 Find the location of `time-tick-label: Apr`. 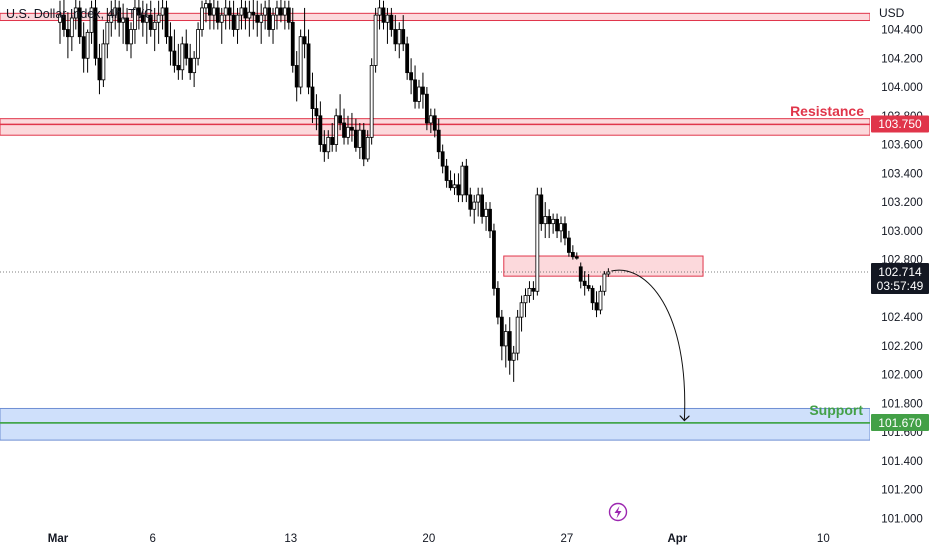

time-tick-label: Apr is located at coordinates (677, 539).